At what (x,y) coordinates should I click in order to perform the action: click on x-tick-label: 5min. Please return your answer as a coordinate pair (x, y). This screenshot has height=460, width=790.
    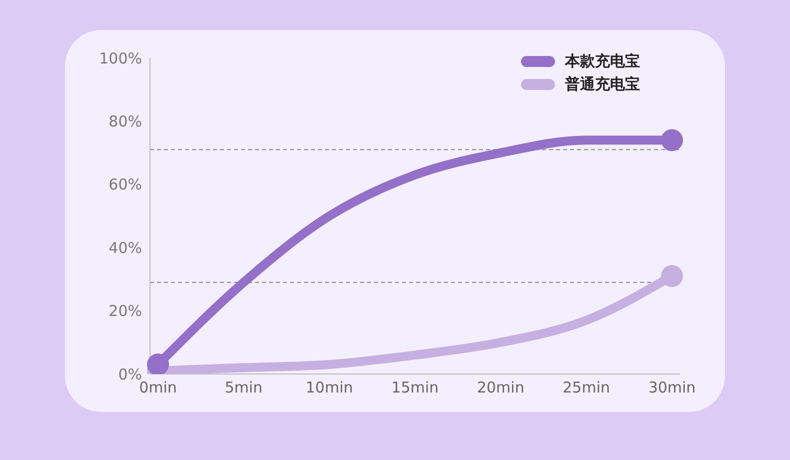
    Looking at the image, I should click on (243, 387).